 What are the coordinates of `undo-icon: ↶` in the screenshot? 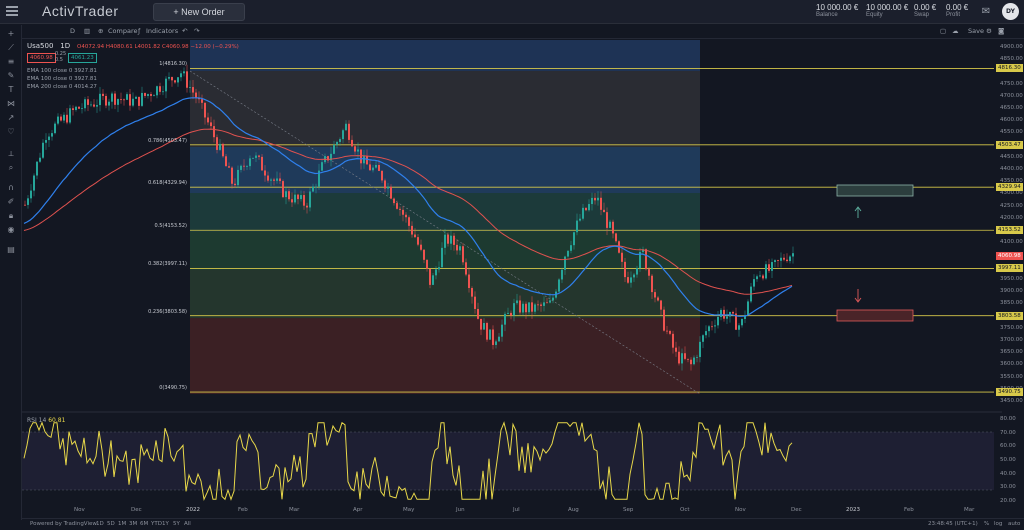 It's located at (185, 31).